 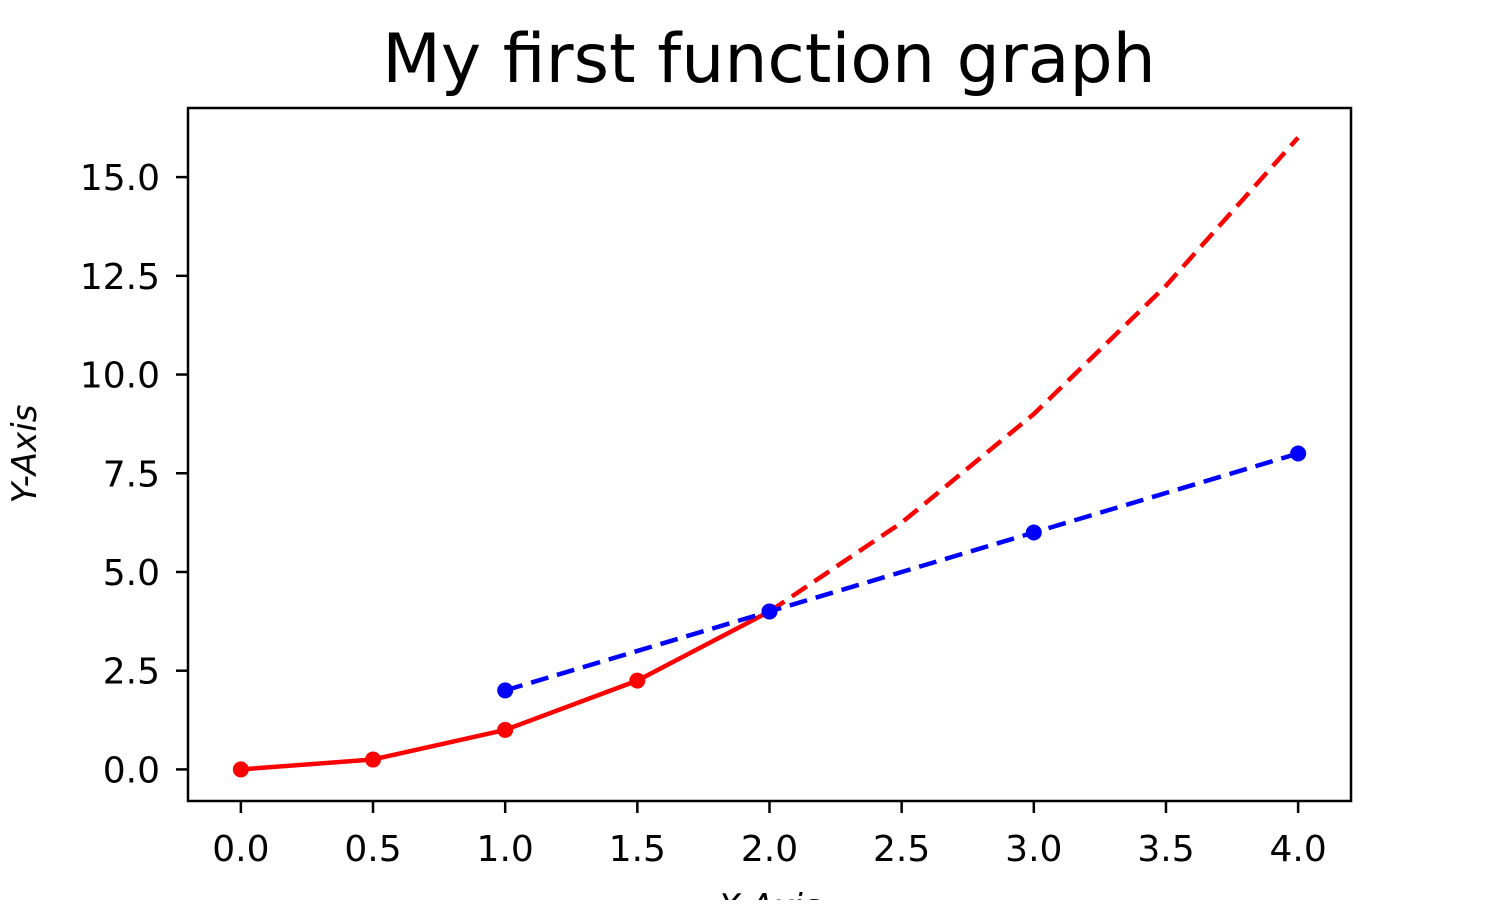 What do you see at coordinates (120, 376) in the screenshot?
I see `y-tick-label: 10.0` at bounding box center [120, 376].